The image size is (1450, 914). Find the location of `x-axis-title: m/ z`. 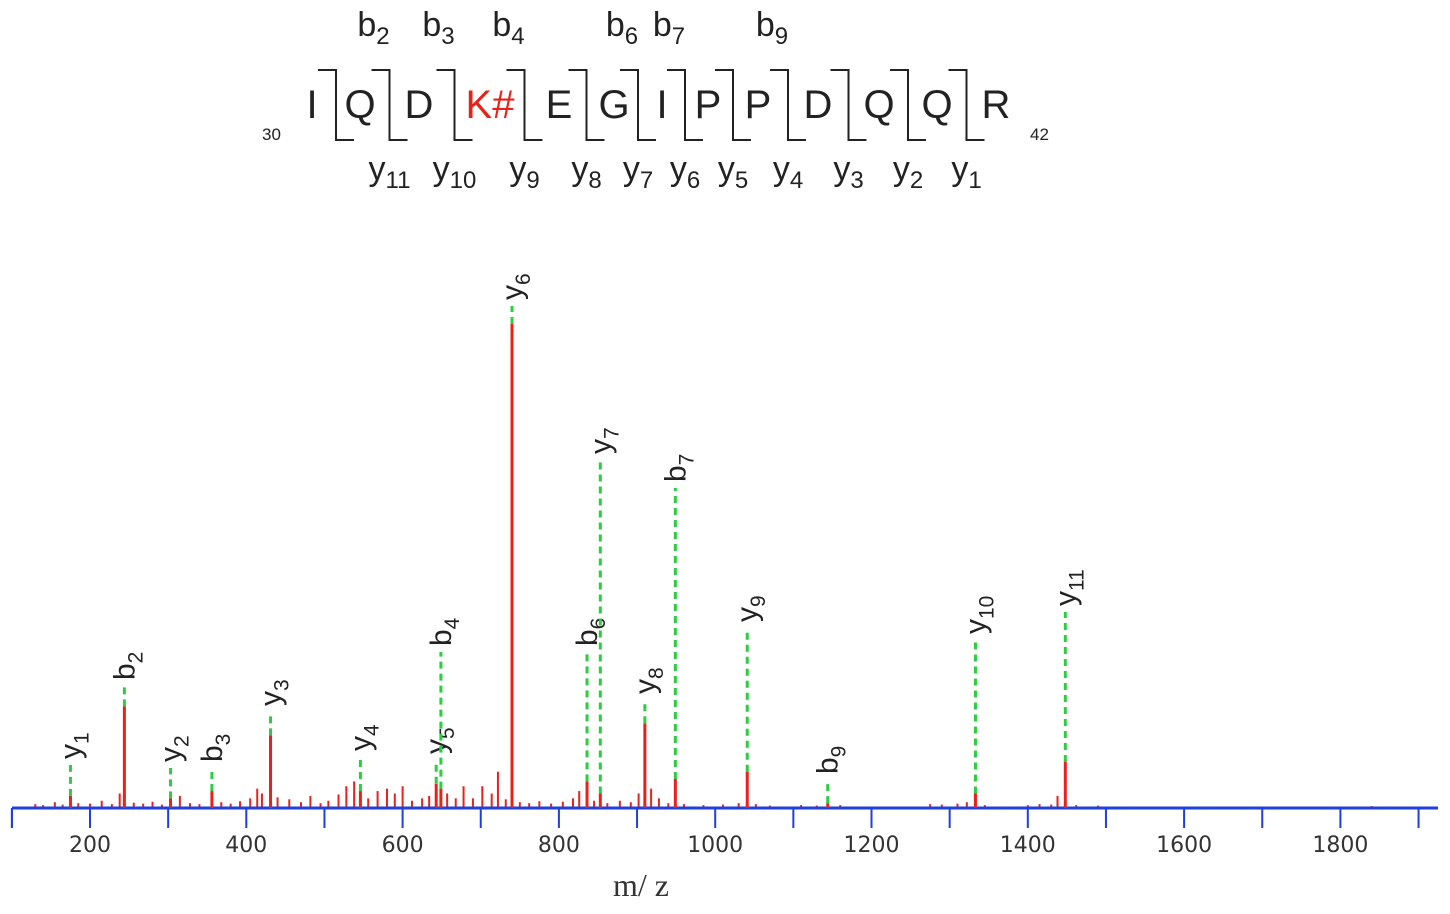

x-axis-title: m/ z is located at coordinates (641, 885).